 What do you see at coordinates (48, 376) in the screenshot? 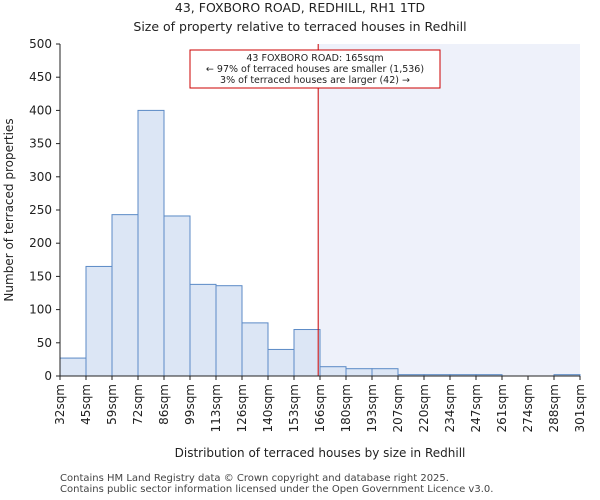
I see `y-tick-label-0: 0` at bounding box center [48, 376].